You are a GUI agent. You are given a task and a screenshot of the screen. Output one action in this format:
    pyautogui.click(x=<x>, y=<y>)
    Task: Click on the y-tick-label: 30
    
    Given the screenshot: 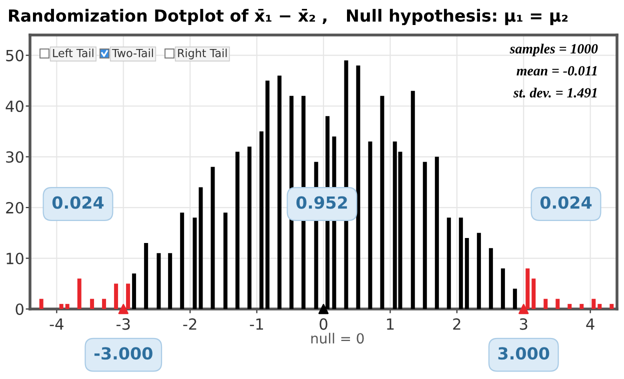 What is the action you would take?
    pyautogui.click(x=15, y=157)
    